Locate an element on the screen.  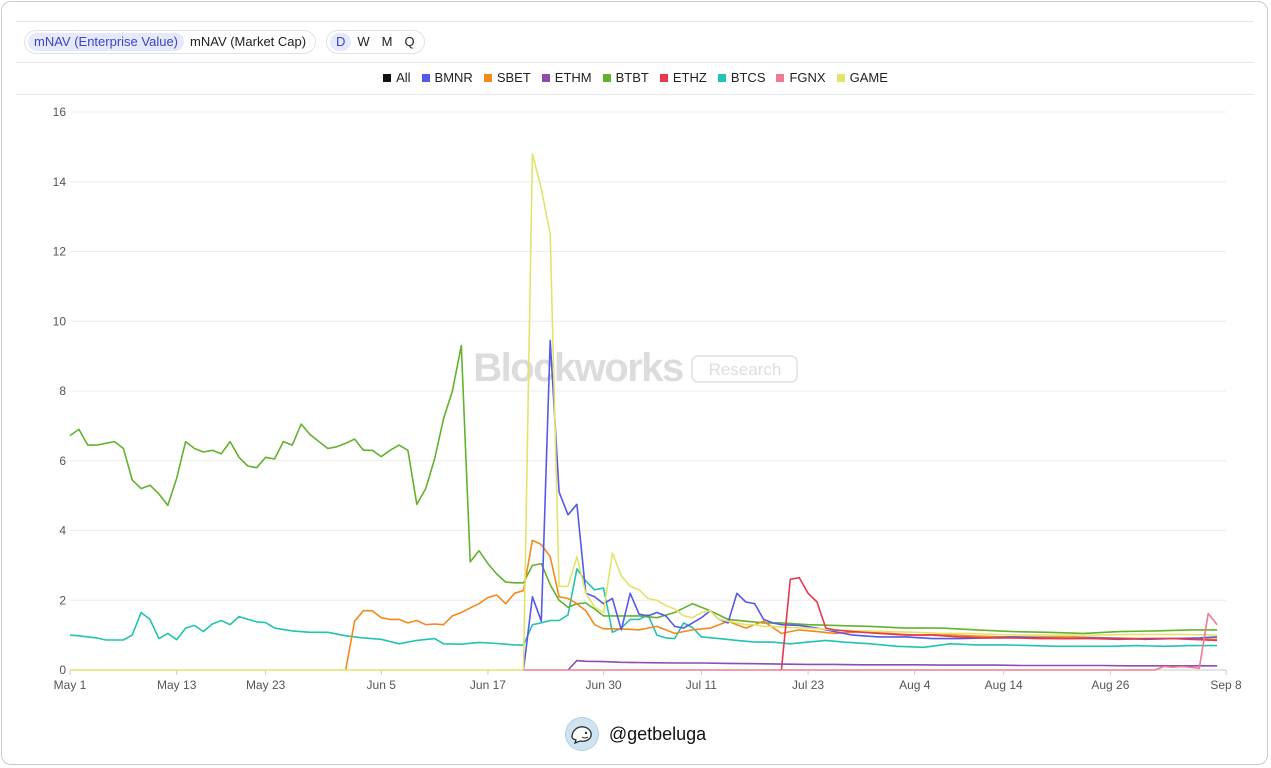
period-option-quarter: Q is located at coordinates (409, 41).